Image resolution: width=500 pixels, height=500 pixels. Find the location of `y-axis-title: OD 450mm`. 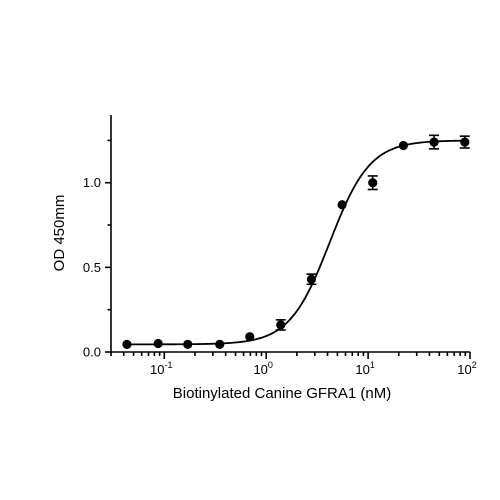

y-axis-title: OD 450mm is located at coordinates (59, 233).